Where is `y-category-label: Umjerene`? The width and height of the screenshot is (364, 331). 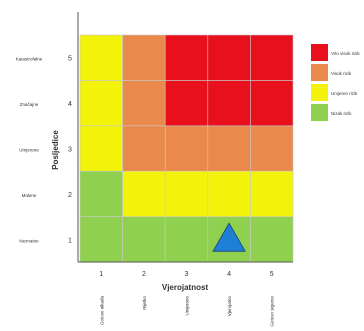 y-category-label: Umjerene is located at coordinates (29, 150).